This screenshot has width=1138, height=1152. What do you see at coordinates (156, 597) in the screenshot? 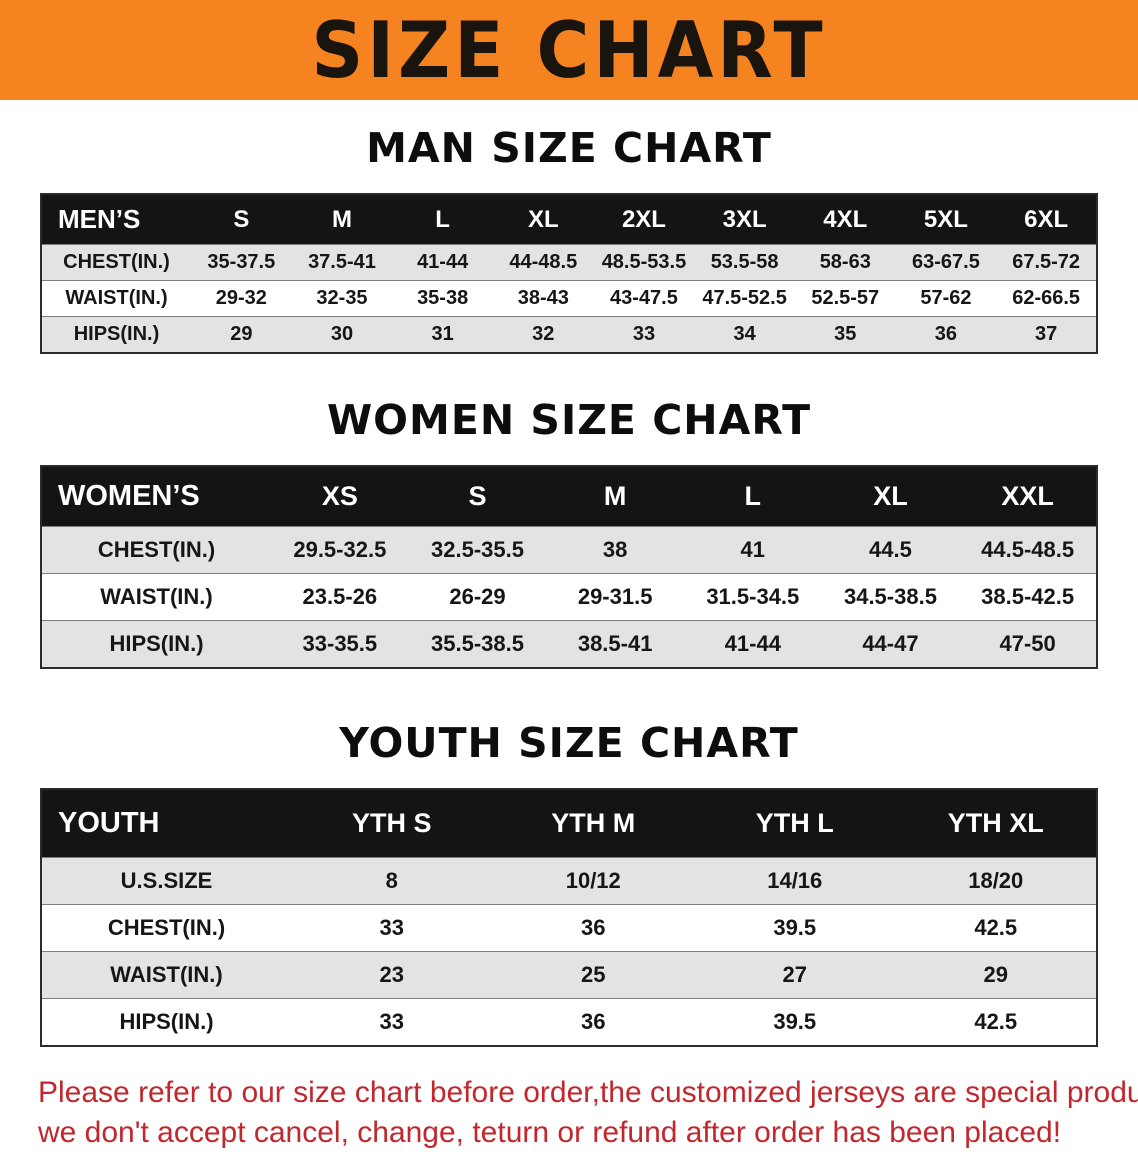
I see `women-row-label: WAIST(IN.)` at bounding box center [156, 597].